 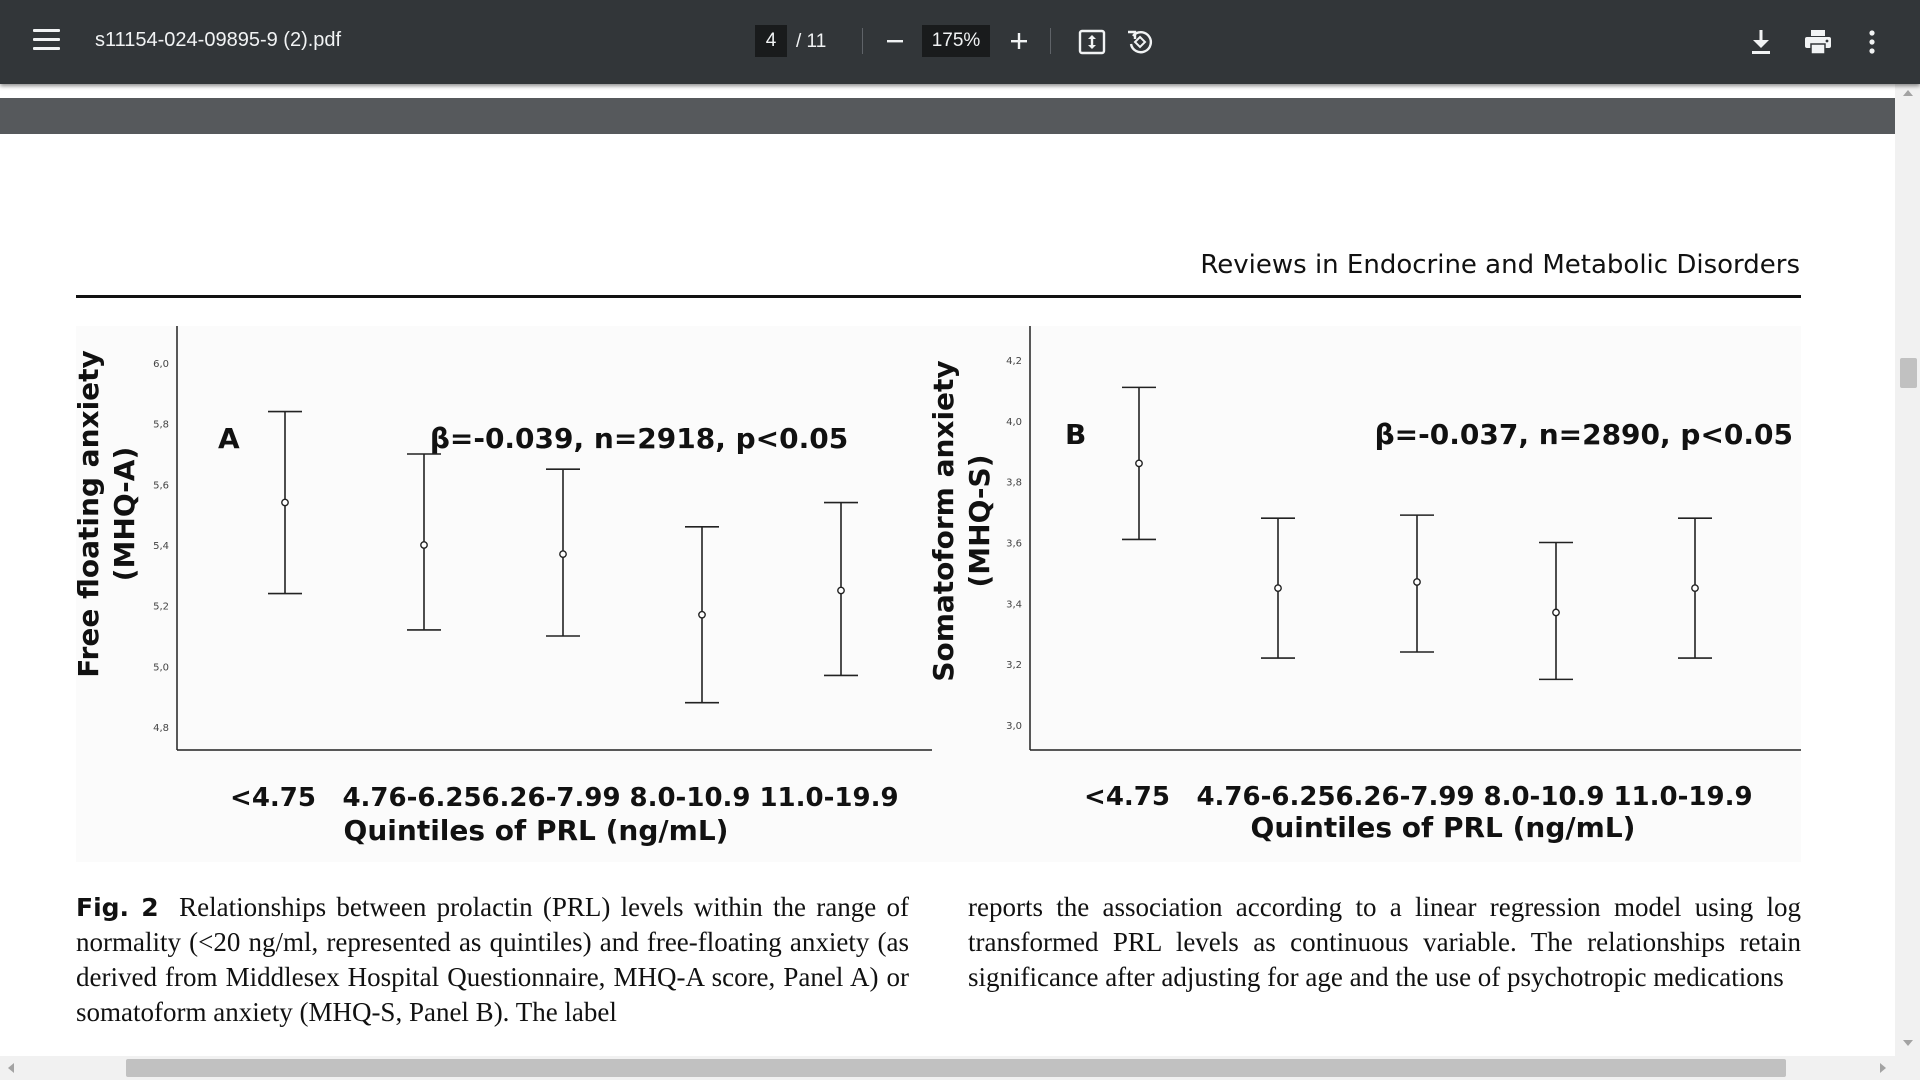 I want to click on document-title: s11154-024-09895-9 (2).pdf, so click(x=218, y=40).